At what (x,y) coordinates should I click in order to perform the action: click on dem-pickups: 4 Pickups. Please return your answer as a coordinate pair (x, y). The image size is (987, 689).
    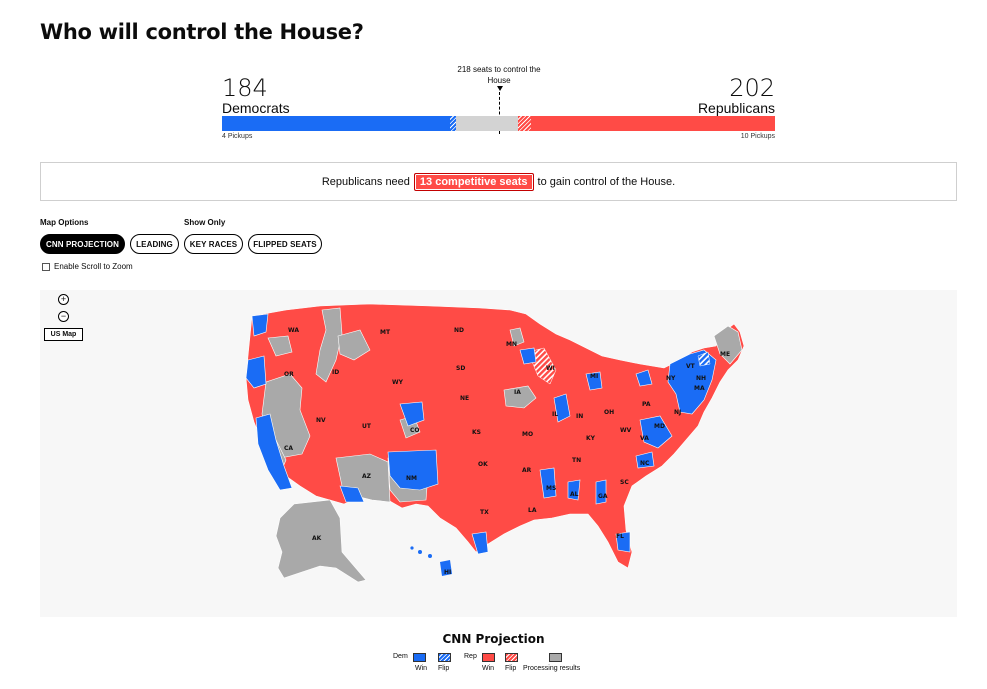
    Looking at the image, I should click on (237, 136).